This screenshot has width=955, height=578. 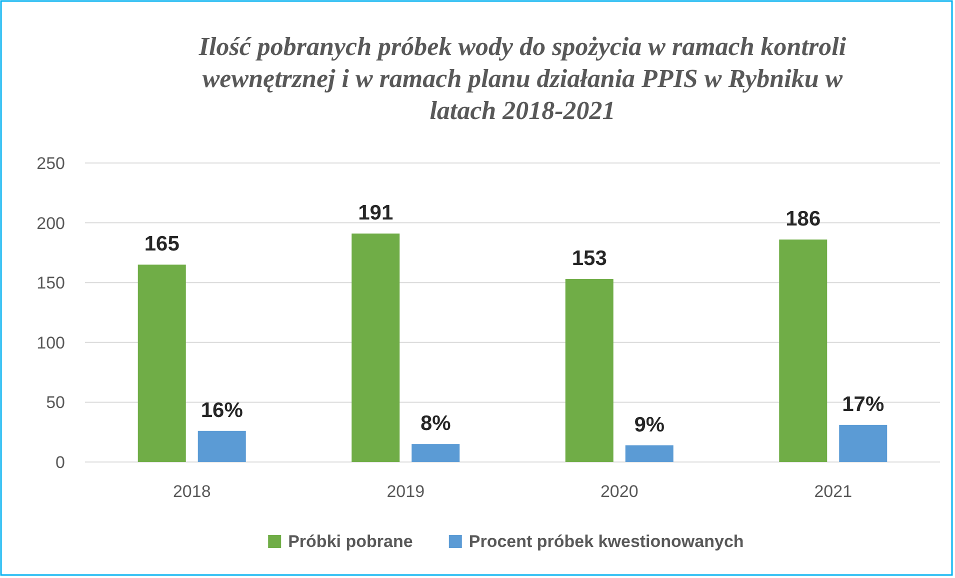 I want to click on y-tick-label: 250, so click(x=50, y=163).